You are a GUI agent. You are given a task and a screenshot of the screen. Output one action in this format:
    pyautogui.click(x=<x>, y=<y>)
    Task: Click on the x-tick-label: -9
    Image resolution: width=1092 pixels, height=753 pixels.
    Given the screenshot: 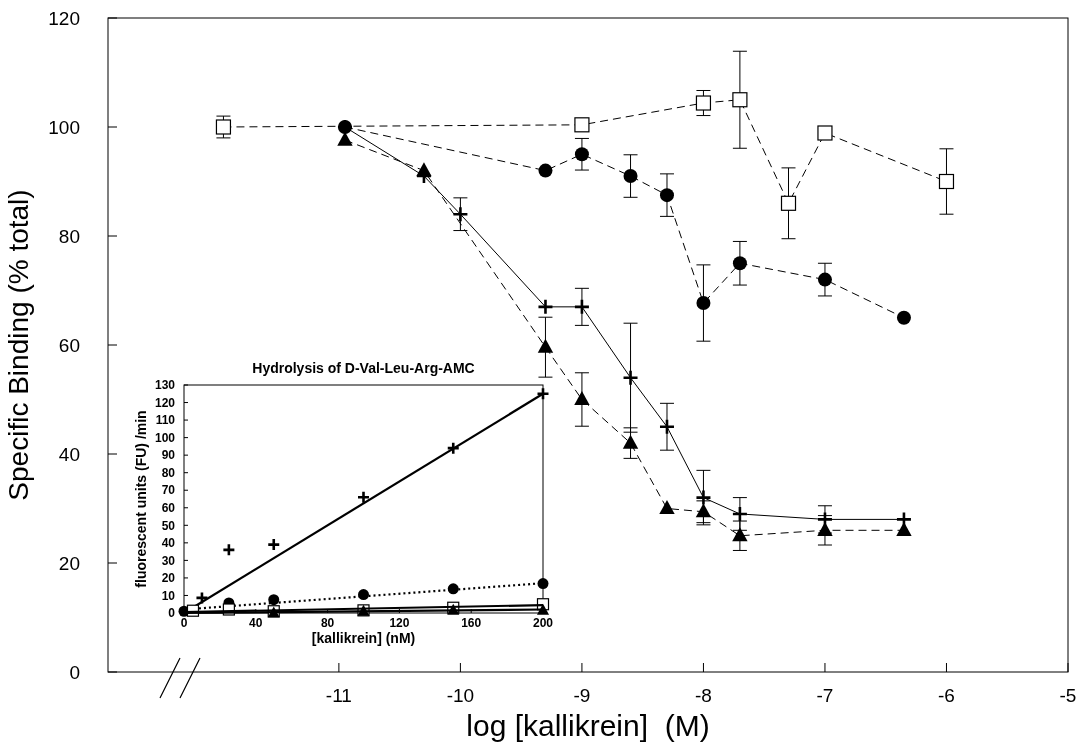 What is the action you would take?
    pyautogui.click(x=582, y=695)
    